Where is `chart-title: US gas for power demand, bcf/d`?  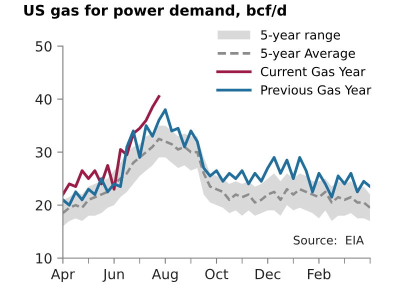
chart-title: US gas for power demand, bcf/d is located at coordinates (155, 11).